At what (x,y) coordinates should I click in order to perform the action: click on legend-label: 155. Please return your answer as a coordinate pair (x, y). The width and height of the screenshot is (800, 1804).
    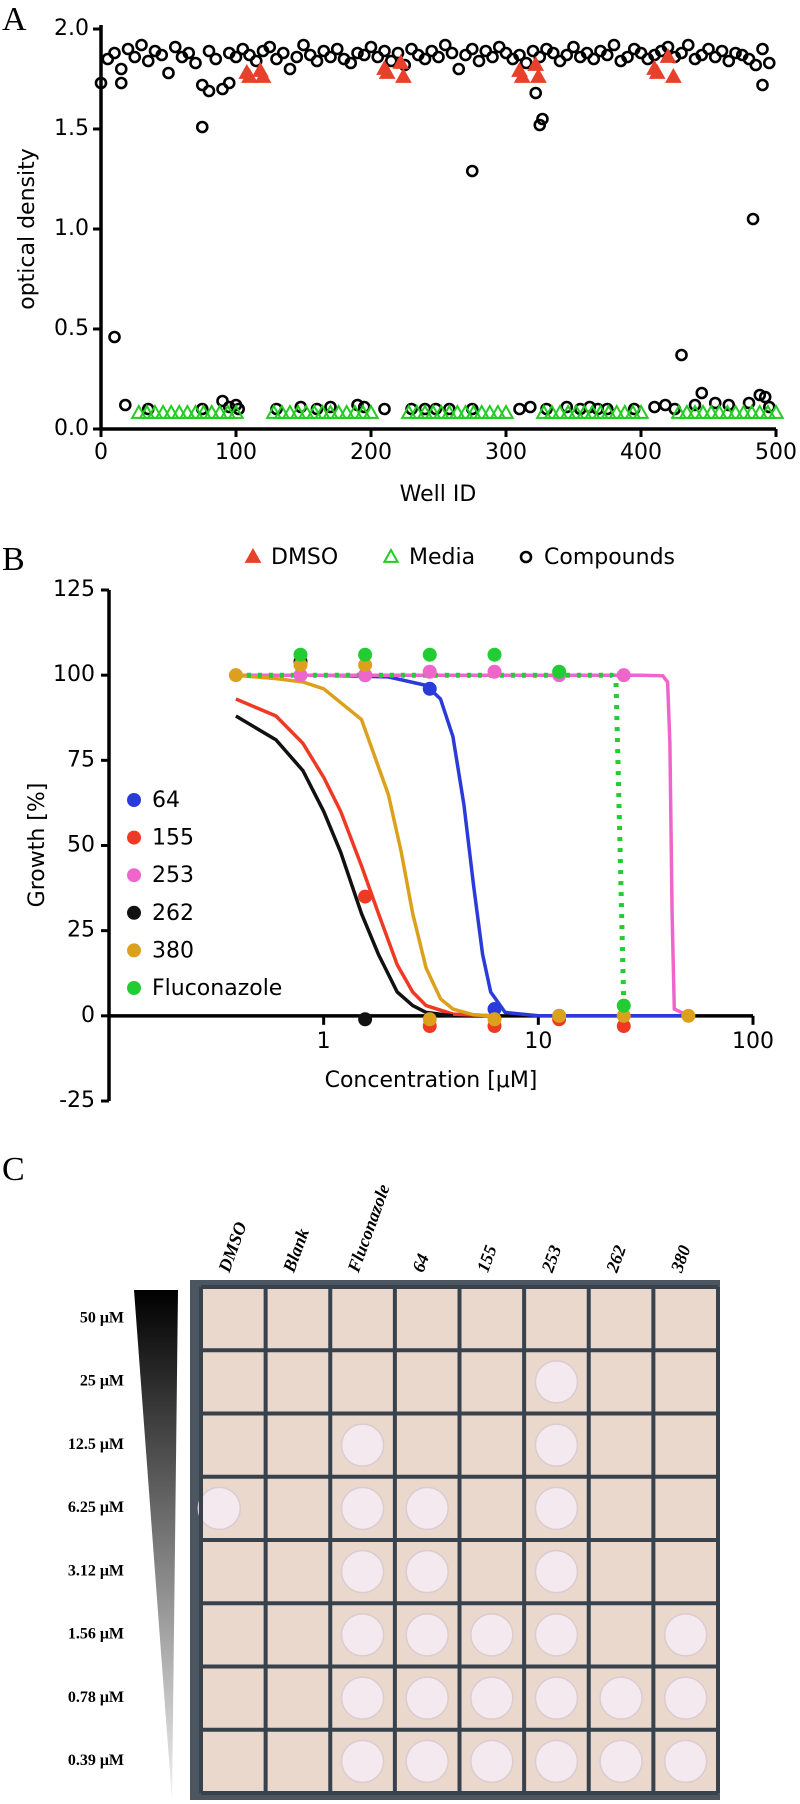
    Looking at the image, I should click on (173, 838).